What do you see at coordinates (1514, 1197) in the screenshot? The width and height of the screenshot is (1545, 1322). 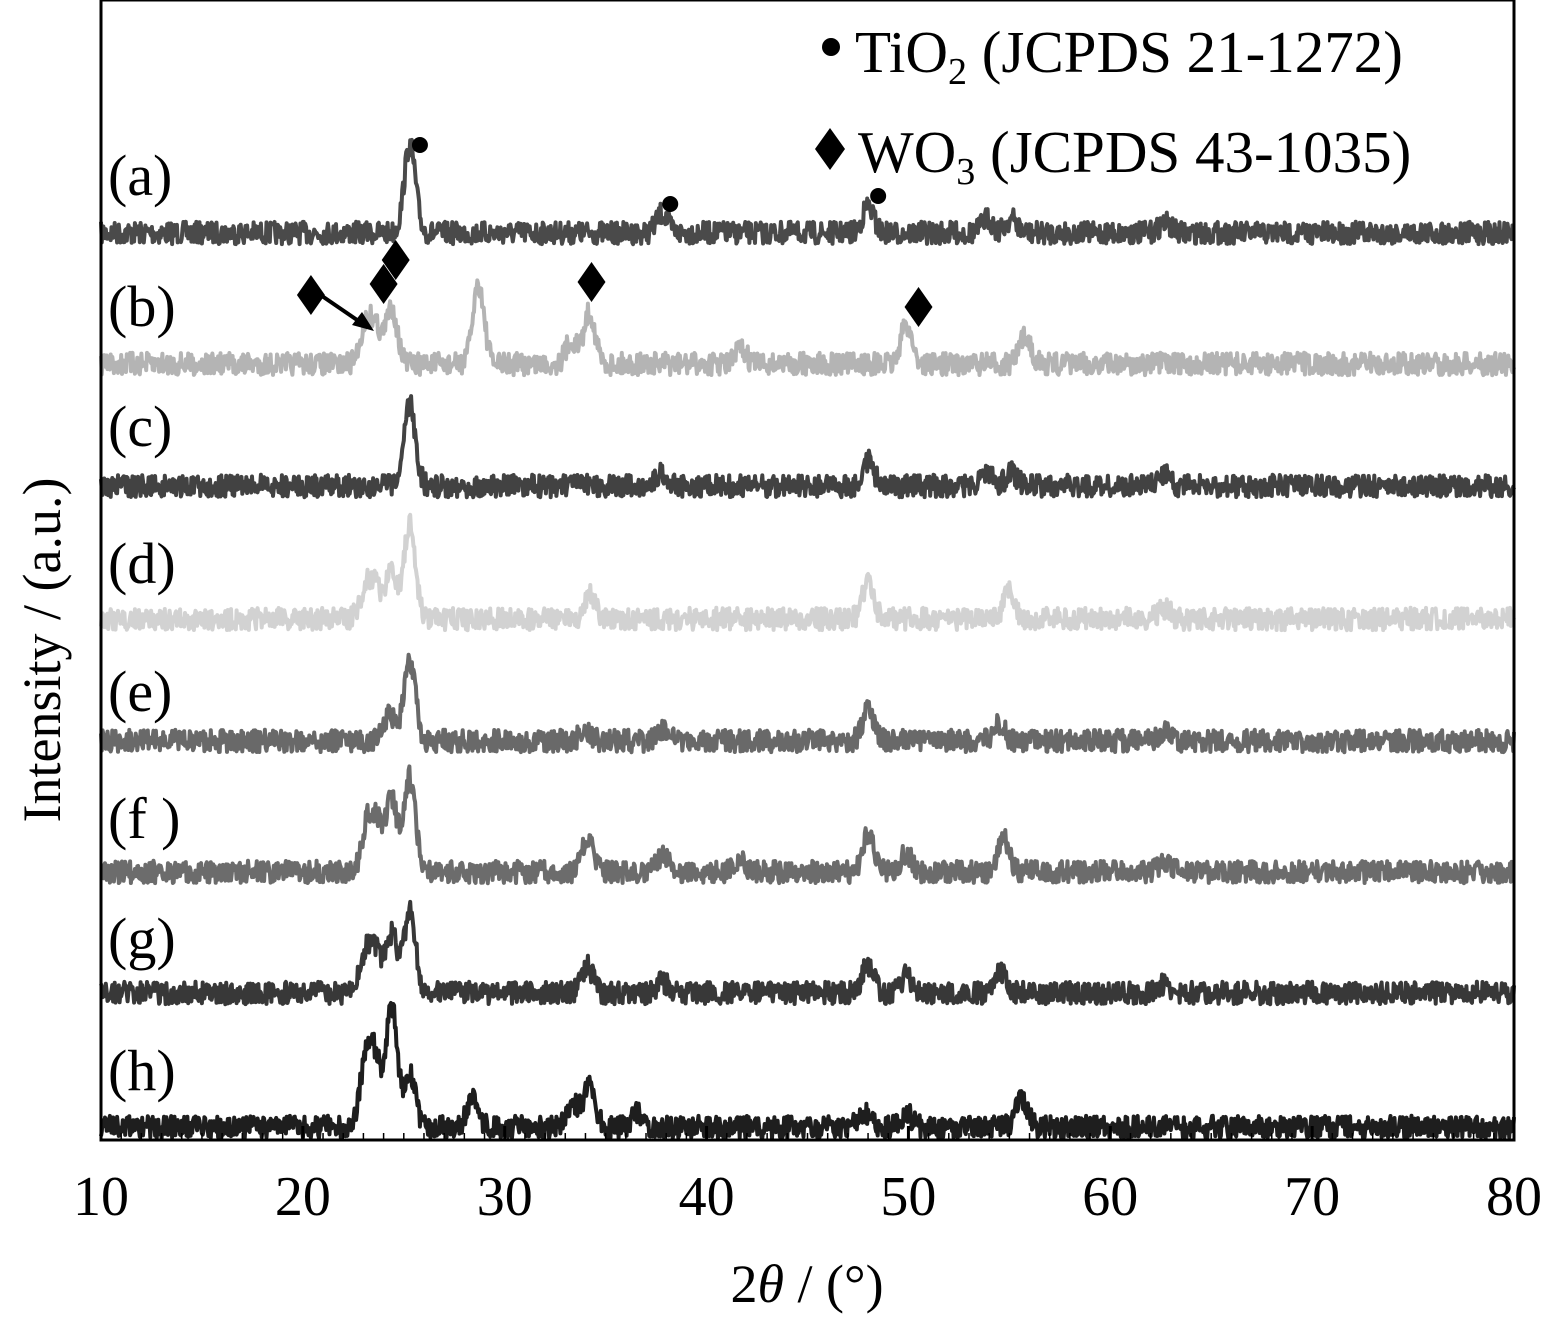 I see `x-tick-label: 80` at bounding box center [1514, 1197].